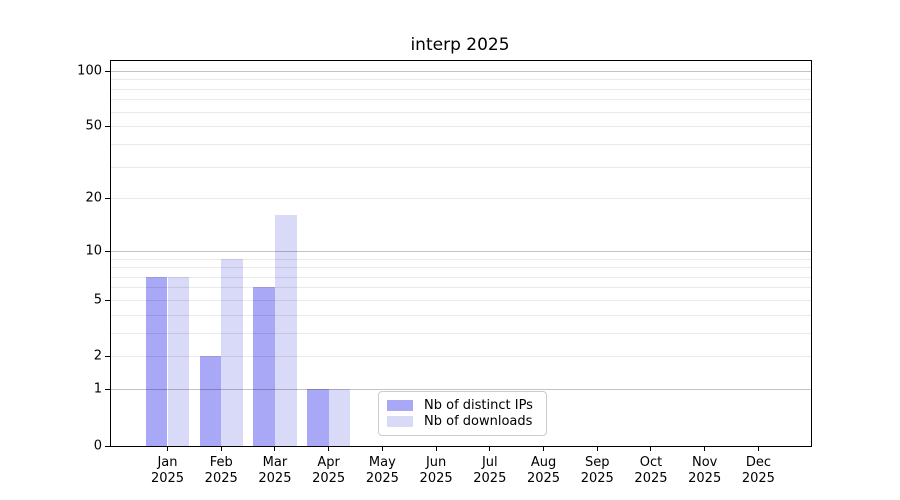  I want to click on y-tick-label-2: 2, so click(97, 356).